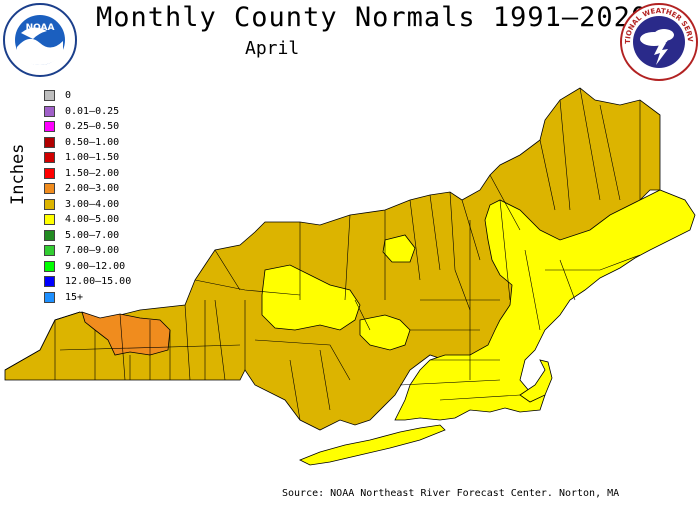  What do you see at coordinates (372, 17) in the screenshot?
I see `map-title: Monthly County Normals 1991–2020` at bounding box center [372, 17].